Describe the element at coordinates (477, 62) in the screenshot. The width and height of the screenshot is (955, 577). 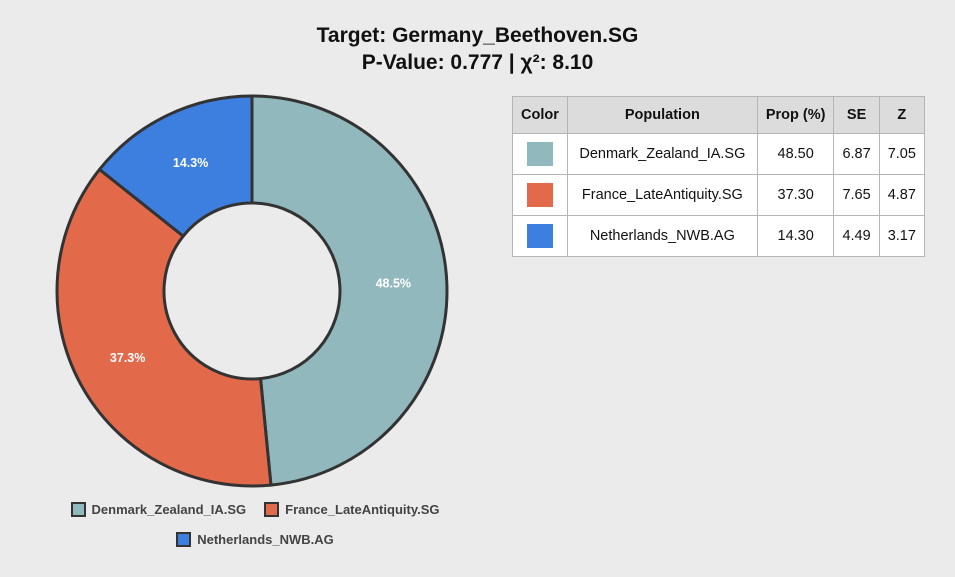
I see `title-statistics: P-Value: 0.777 | χ²: 8.10` at that location.